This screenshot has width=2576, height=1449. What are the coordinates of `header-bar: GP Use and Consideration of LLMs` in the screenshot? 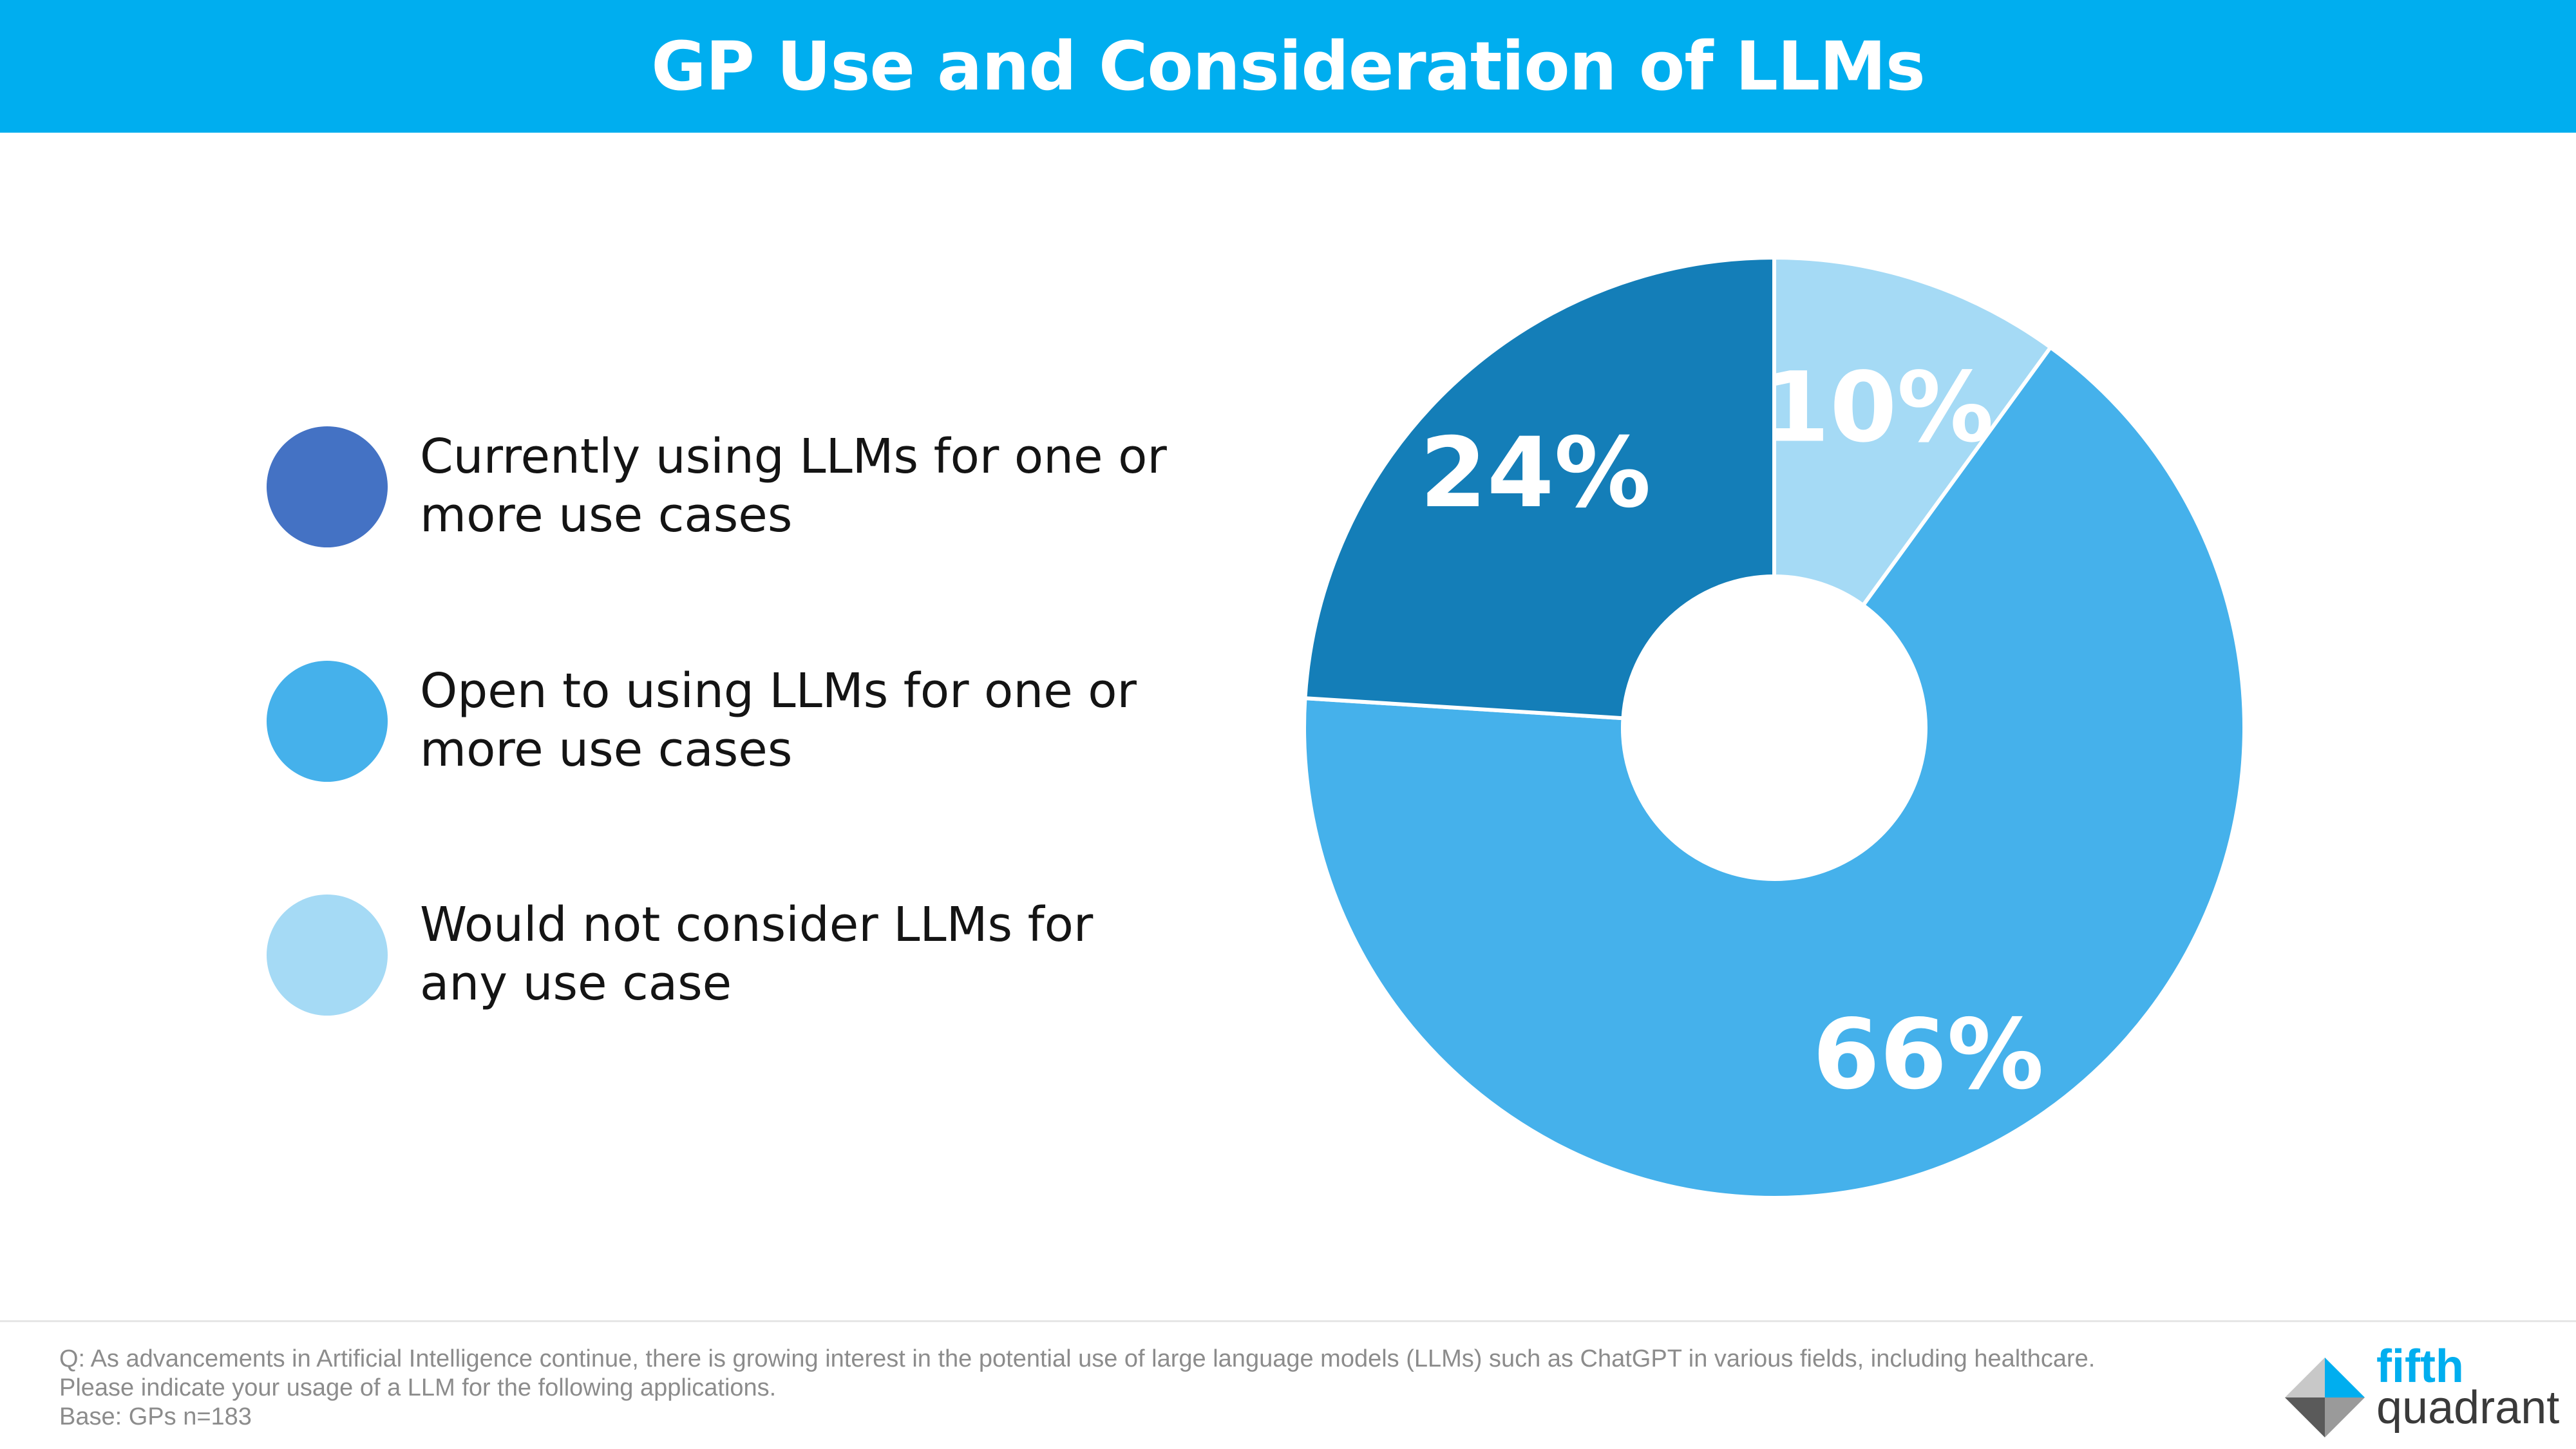 It's located at (1288, 66).